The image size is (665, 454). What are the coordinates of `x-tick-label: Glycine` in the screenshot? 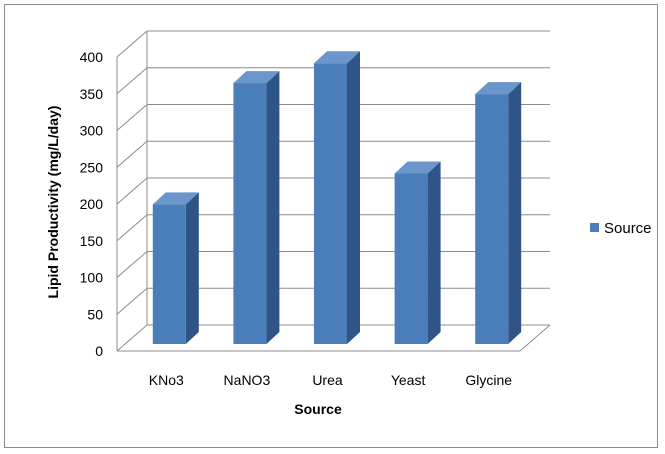 It's located at (488, 380).